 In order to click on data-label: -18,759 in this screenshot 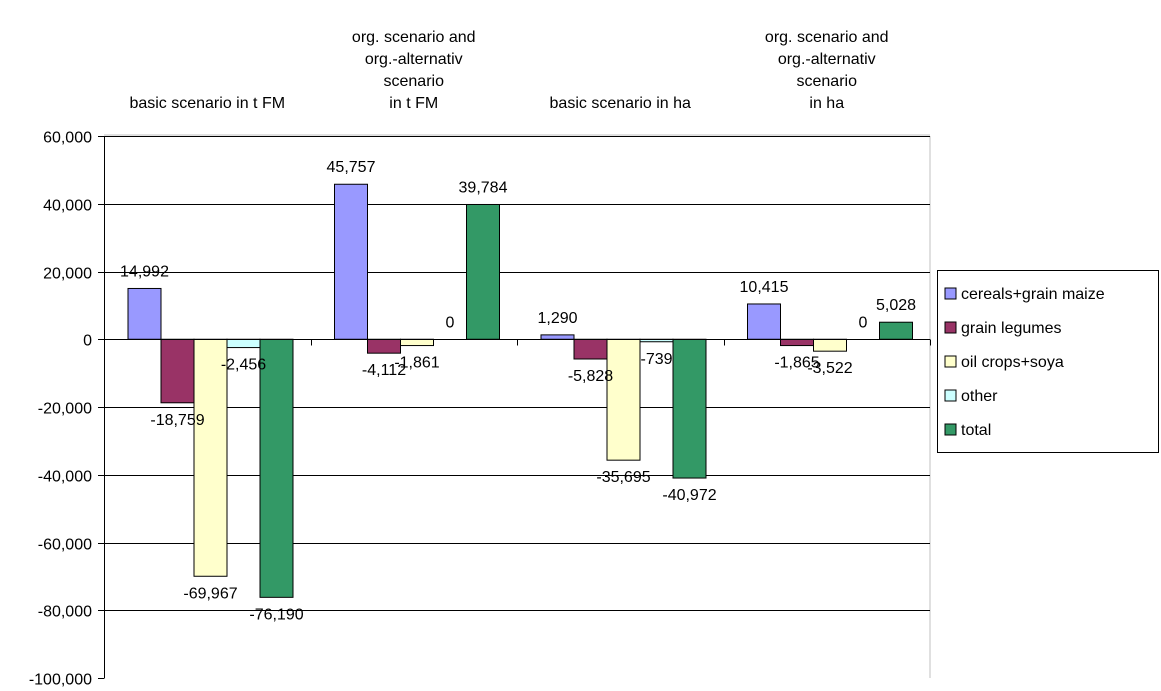, I will do `click(177, 420)`.